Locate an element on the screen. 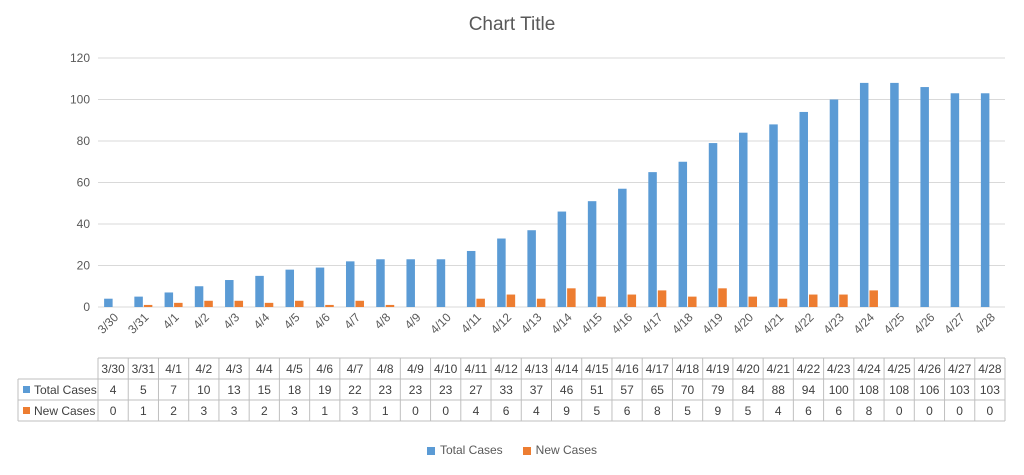  x-tick-label: 4/1 is located at coordinates (171, 321).